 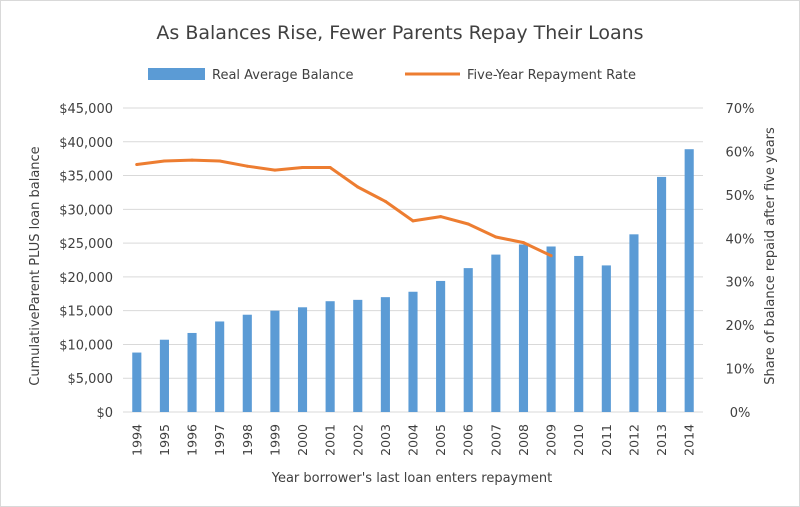 What do you see at coordinates (357, 440) in the screenshot?
I see `x-tick-label: 2002` at bounding box center [357, 440].